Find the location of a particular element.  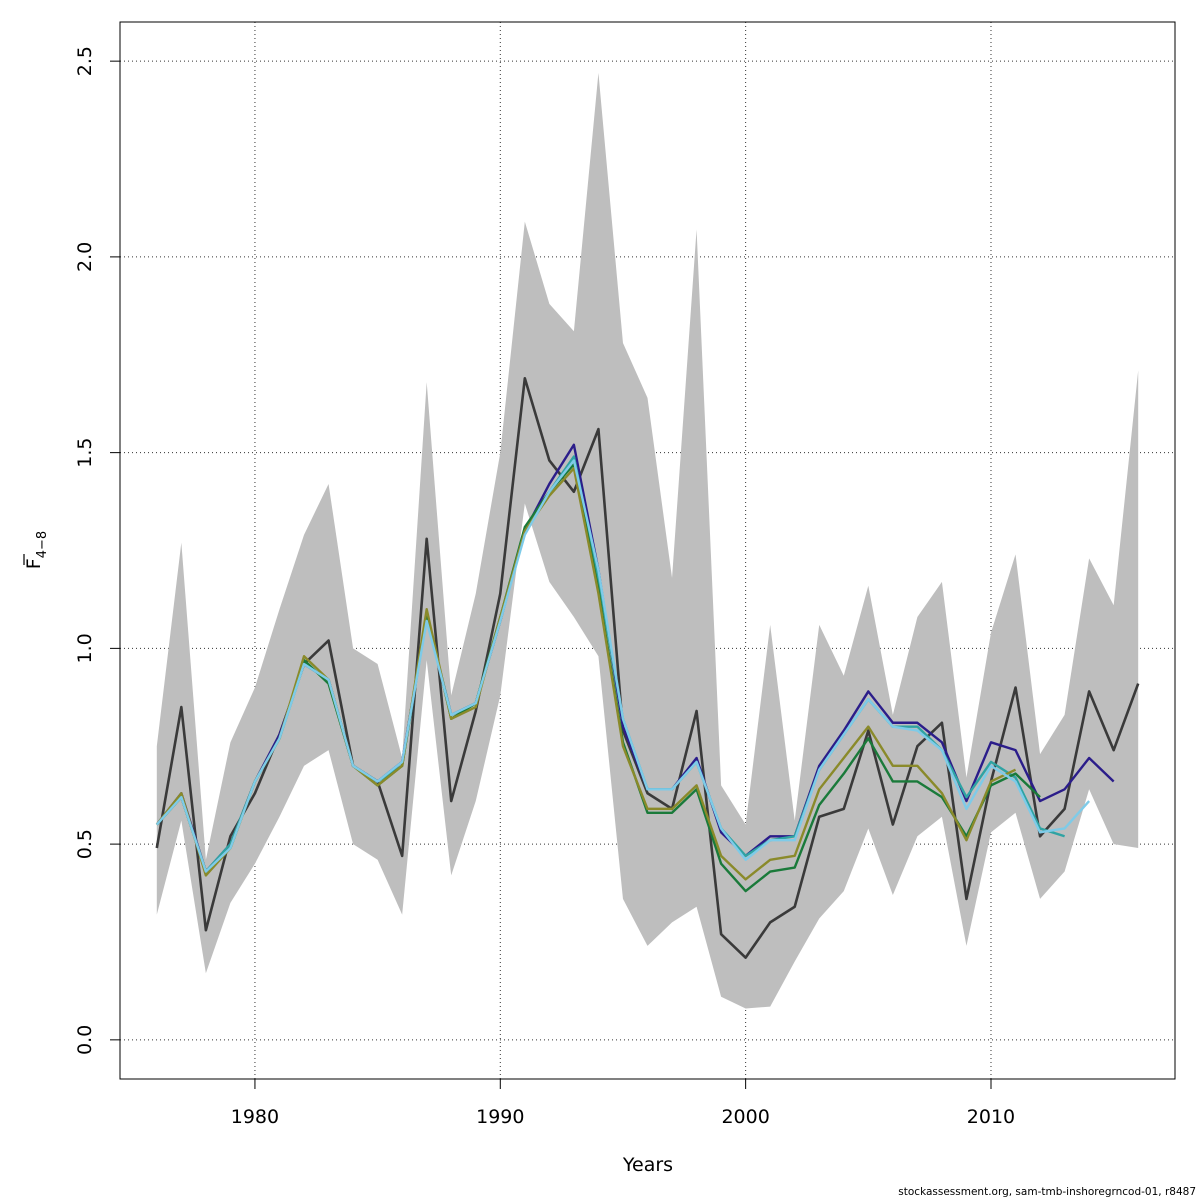

y-axis-title-main: F is located at coordinates (34, 563).